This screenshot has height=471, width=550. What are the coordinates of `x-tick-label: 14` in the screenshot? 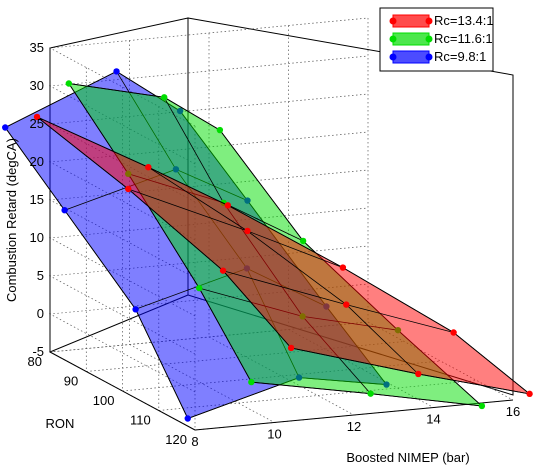 It's located at (433, 419).